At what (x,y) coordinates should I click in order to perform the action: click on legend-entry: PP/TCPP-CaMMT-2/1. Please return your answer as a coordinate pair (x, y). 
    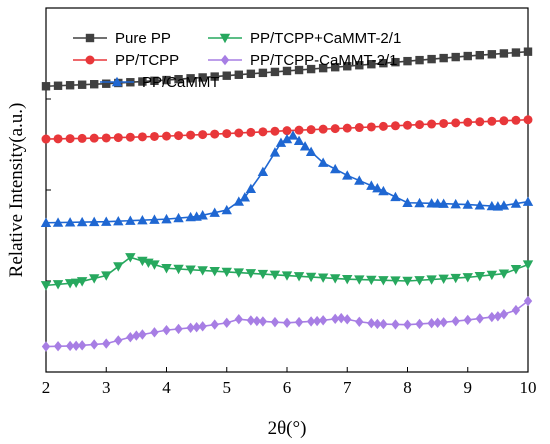
    Looking at the image, I should click on (303, 60).